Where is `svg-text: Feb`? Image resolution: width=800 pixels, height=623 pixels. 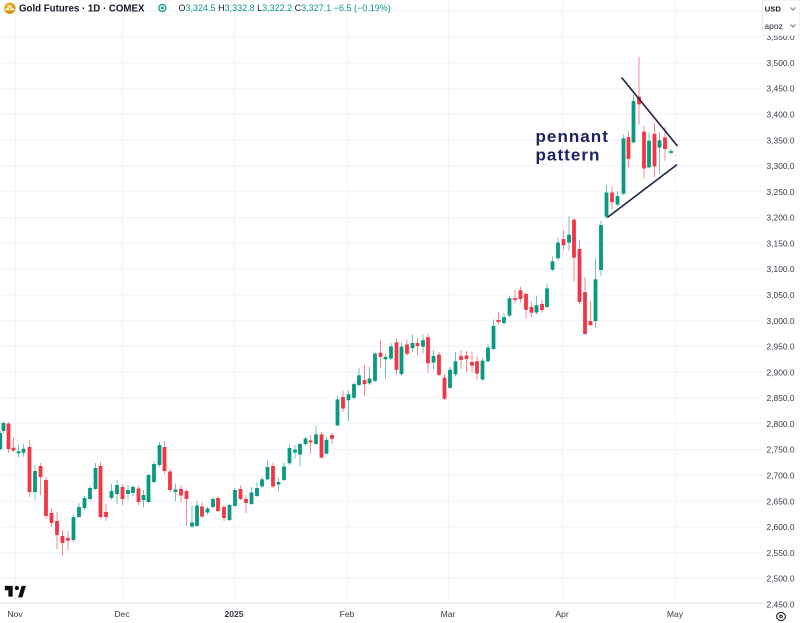 svg-text: Feb is located at coordinates (347, 614).